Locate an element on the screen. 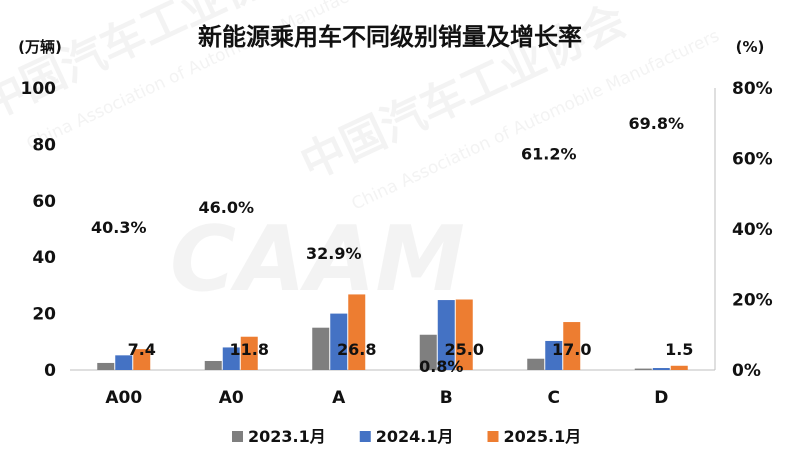 This screenshot has width=800, height=460. left-tick-label: 40 is located at coordinates (44, 258).